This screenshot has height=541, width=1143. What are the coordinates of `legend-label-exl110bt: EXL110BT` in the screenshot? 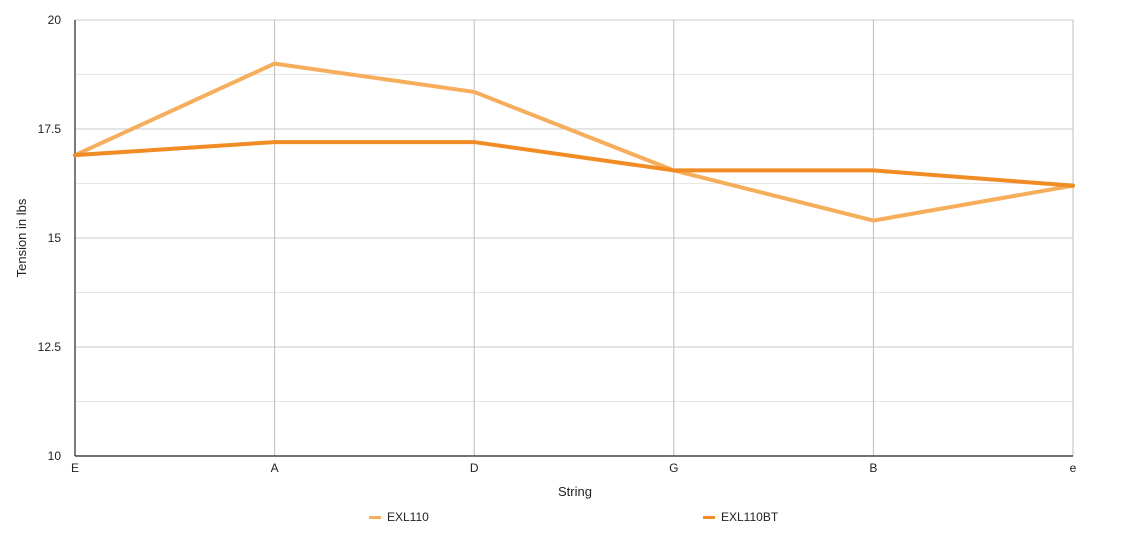 It's located at (750, 517).